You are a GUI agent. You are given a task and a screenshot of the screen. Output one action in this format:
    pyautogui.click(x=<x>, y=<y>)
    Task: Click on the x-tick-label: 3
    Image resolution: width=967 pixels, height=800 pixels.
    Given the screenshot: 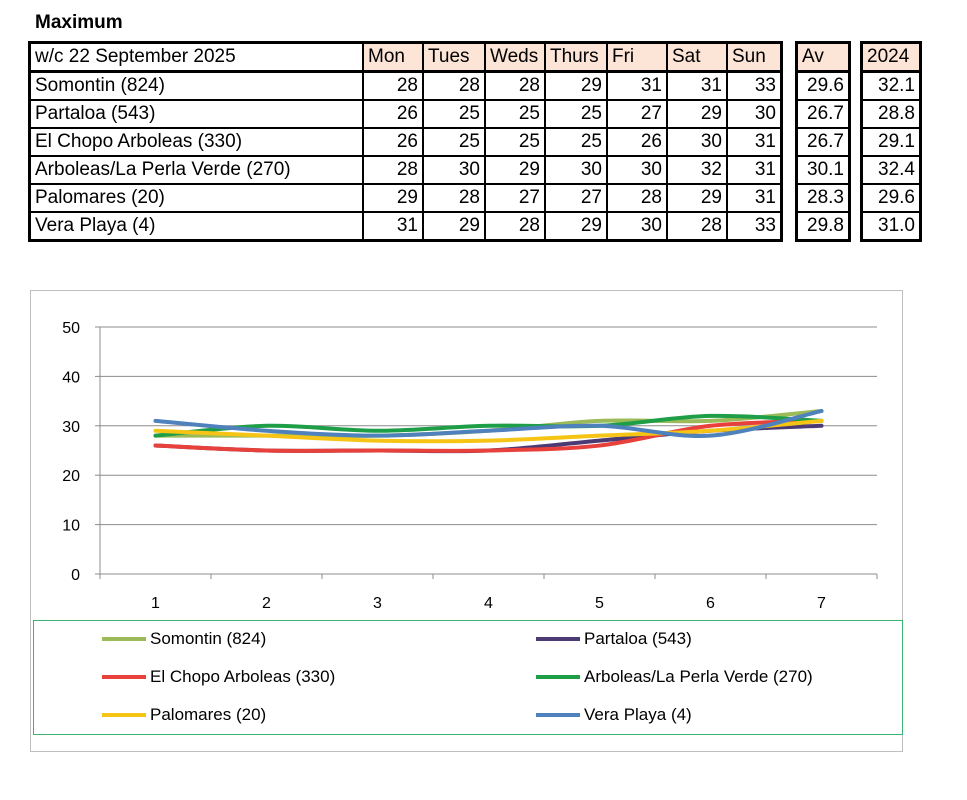 What is the action you would take?
    pyautogui.click(x=377, y=603)
    